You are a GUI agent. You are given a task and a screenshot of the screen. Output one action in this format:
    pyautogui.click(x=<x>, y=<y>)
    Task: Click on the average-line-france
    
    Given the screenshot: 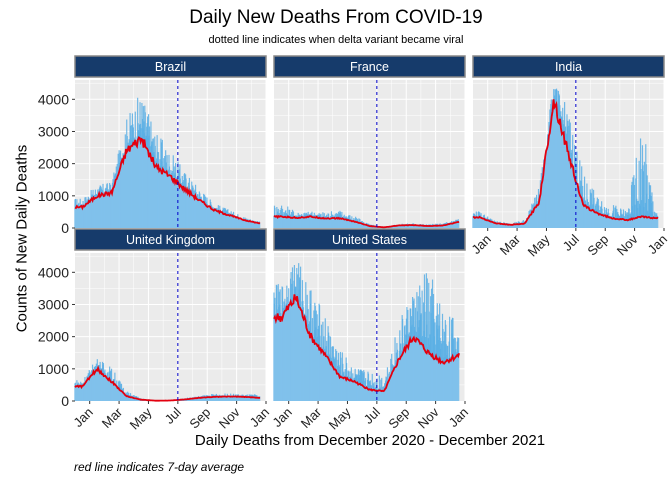 What is the action you would take?
    pyautogui.click(x=366, y=221)
    